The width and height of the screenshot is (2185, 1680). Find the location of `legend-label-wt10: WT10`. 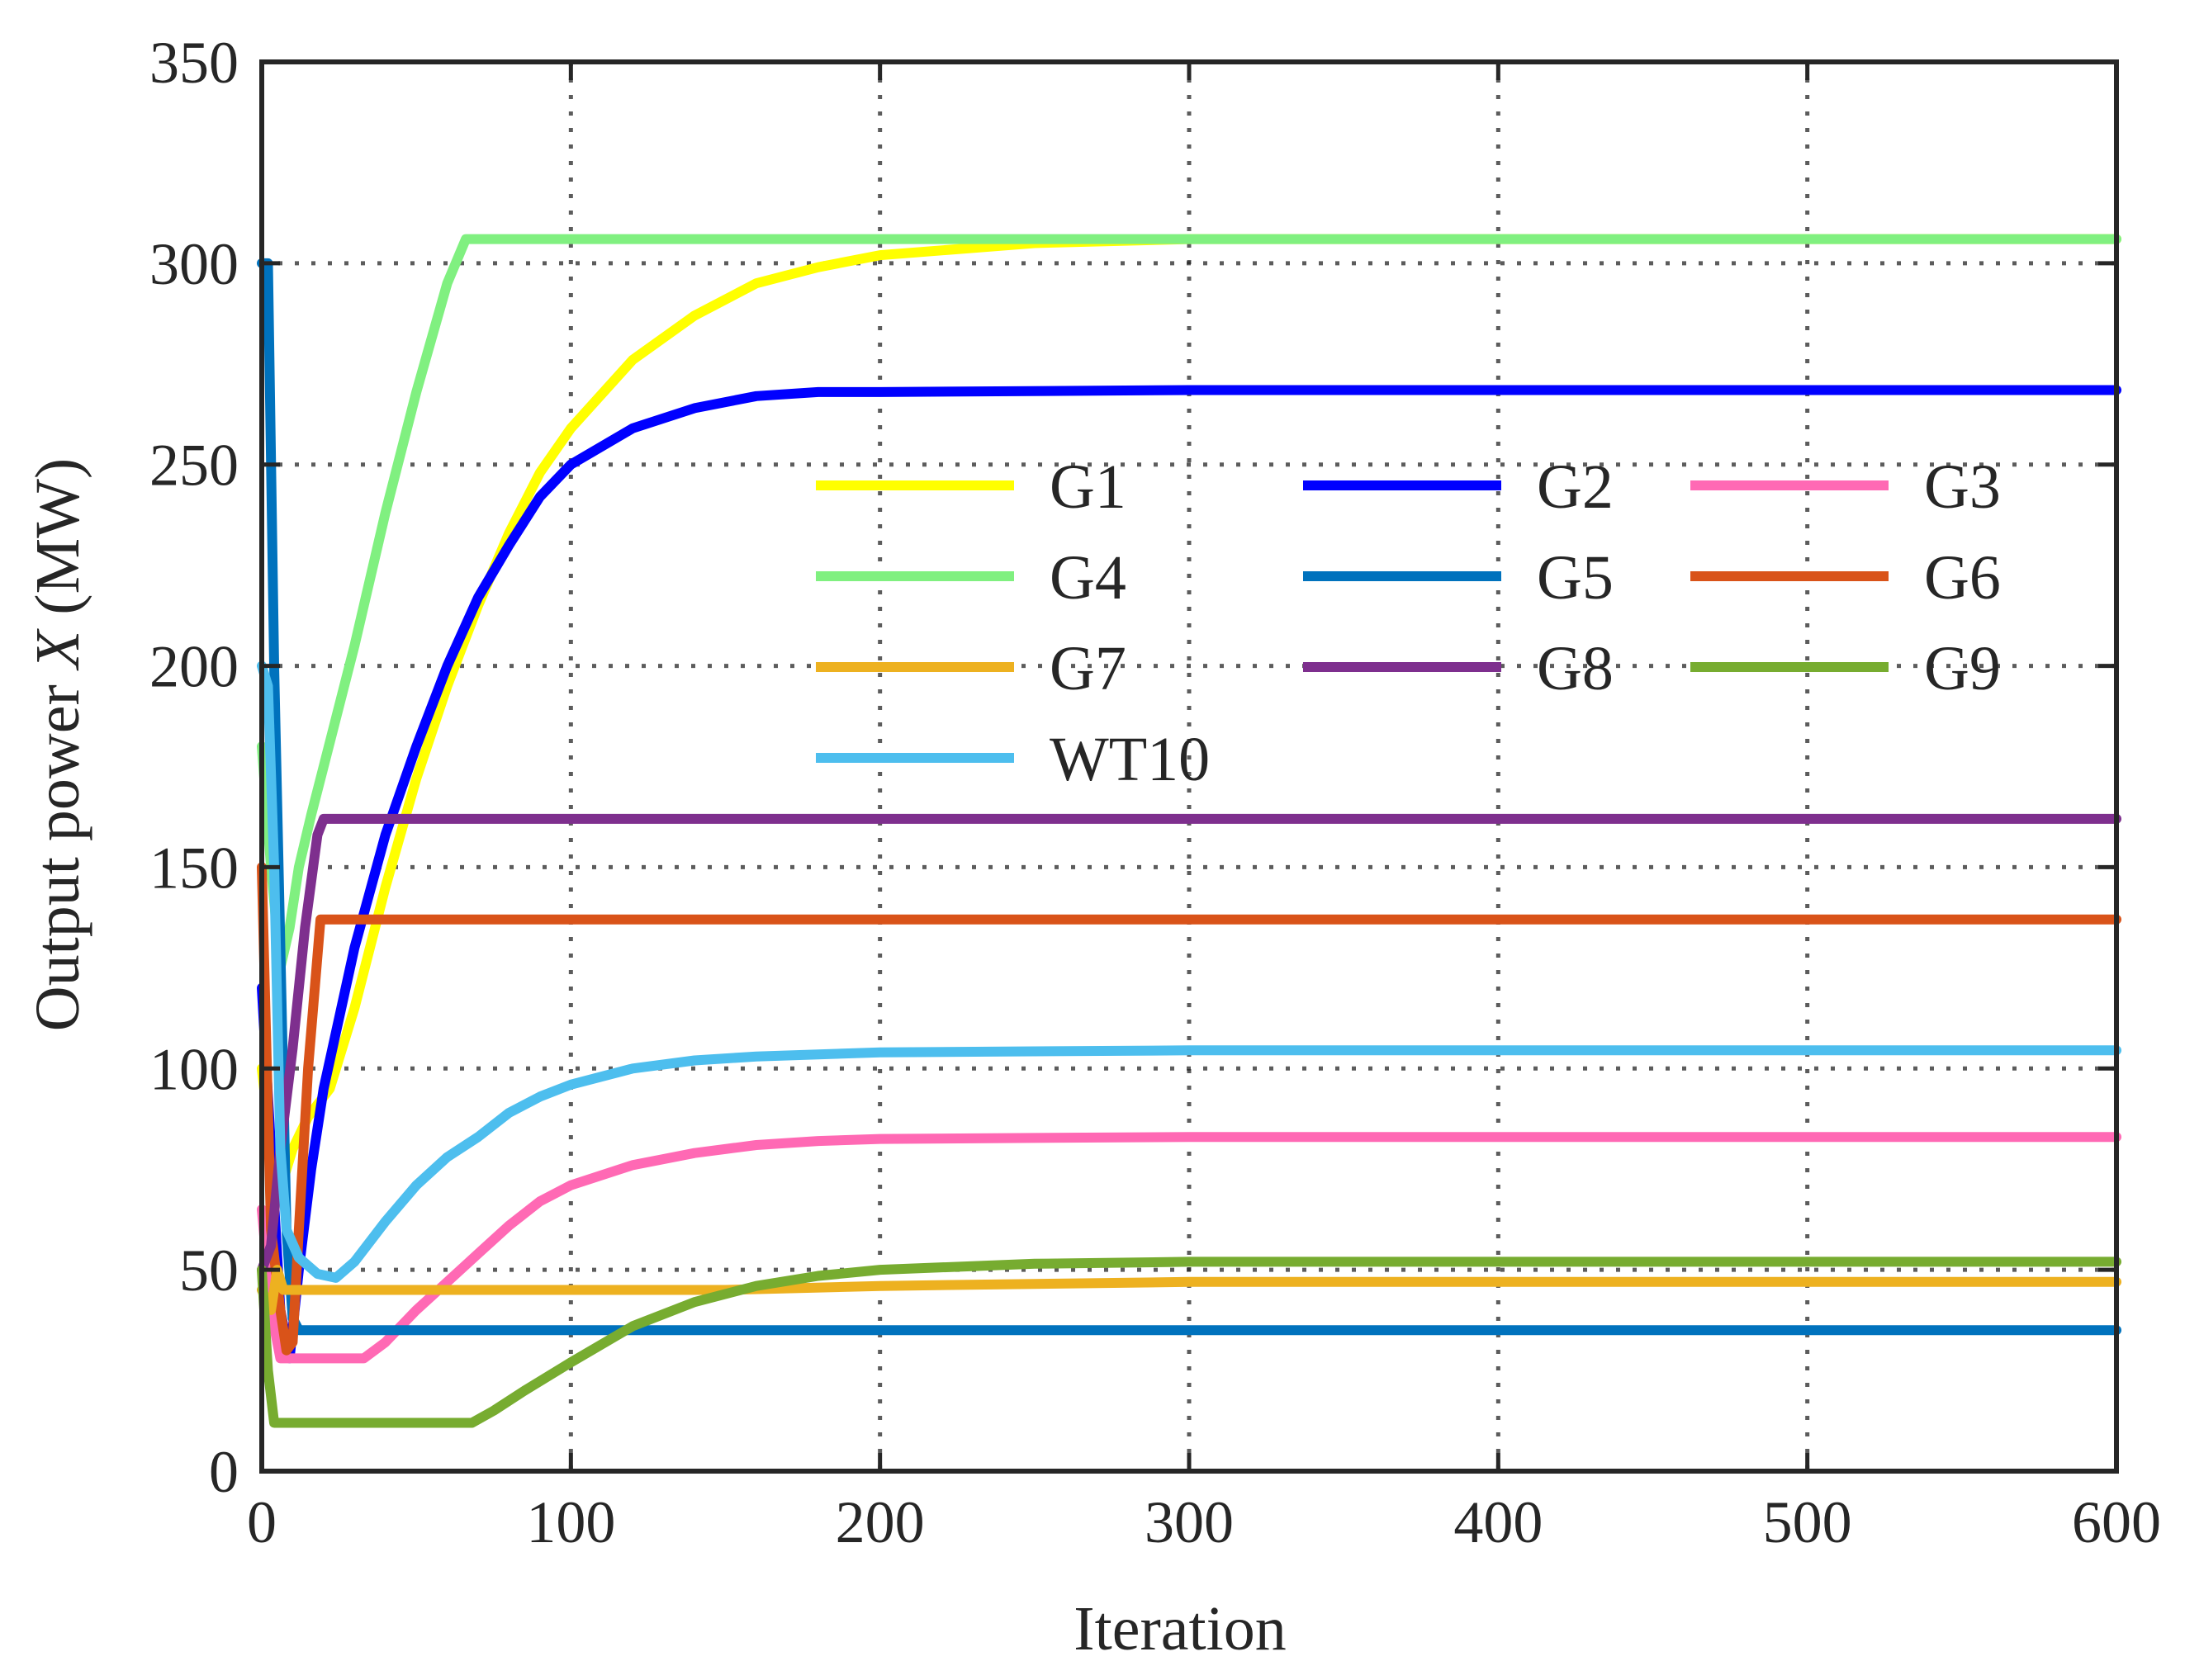

legend-label-wt10: WT10 is located at coordinates (1130, 759).